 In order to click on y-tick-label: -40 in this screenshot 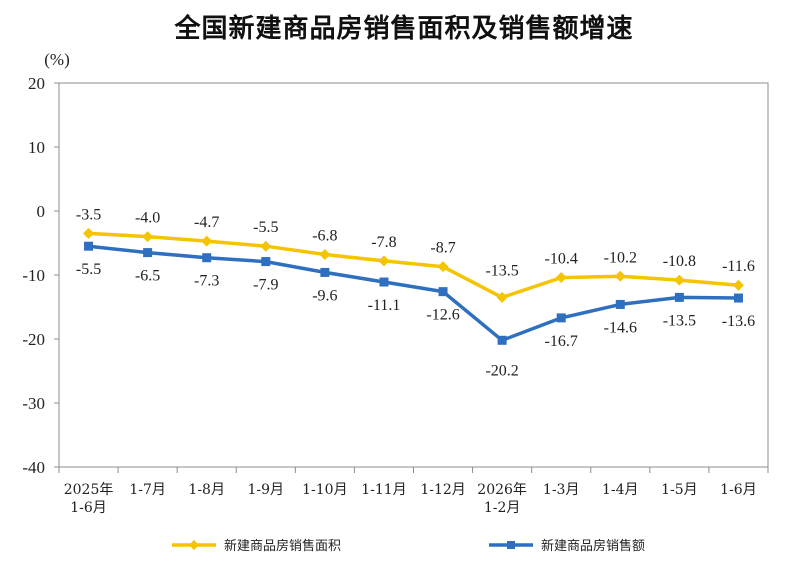, I will do `click(33, 467)`.